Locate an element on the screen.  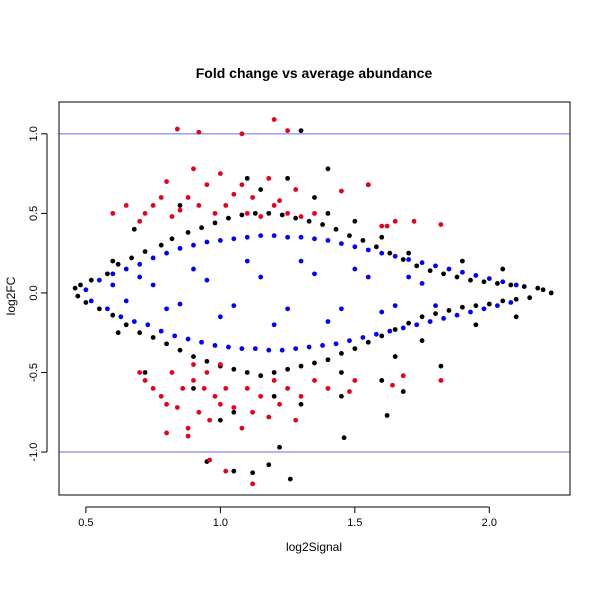
x-tick-label: 1.5 is located at coordinates (354, 523).